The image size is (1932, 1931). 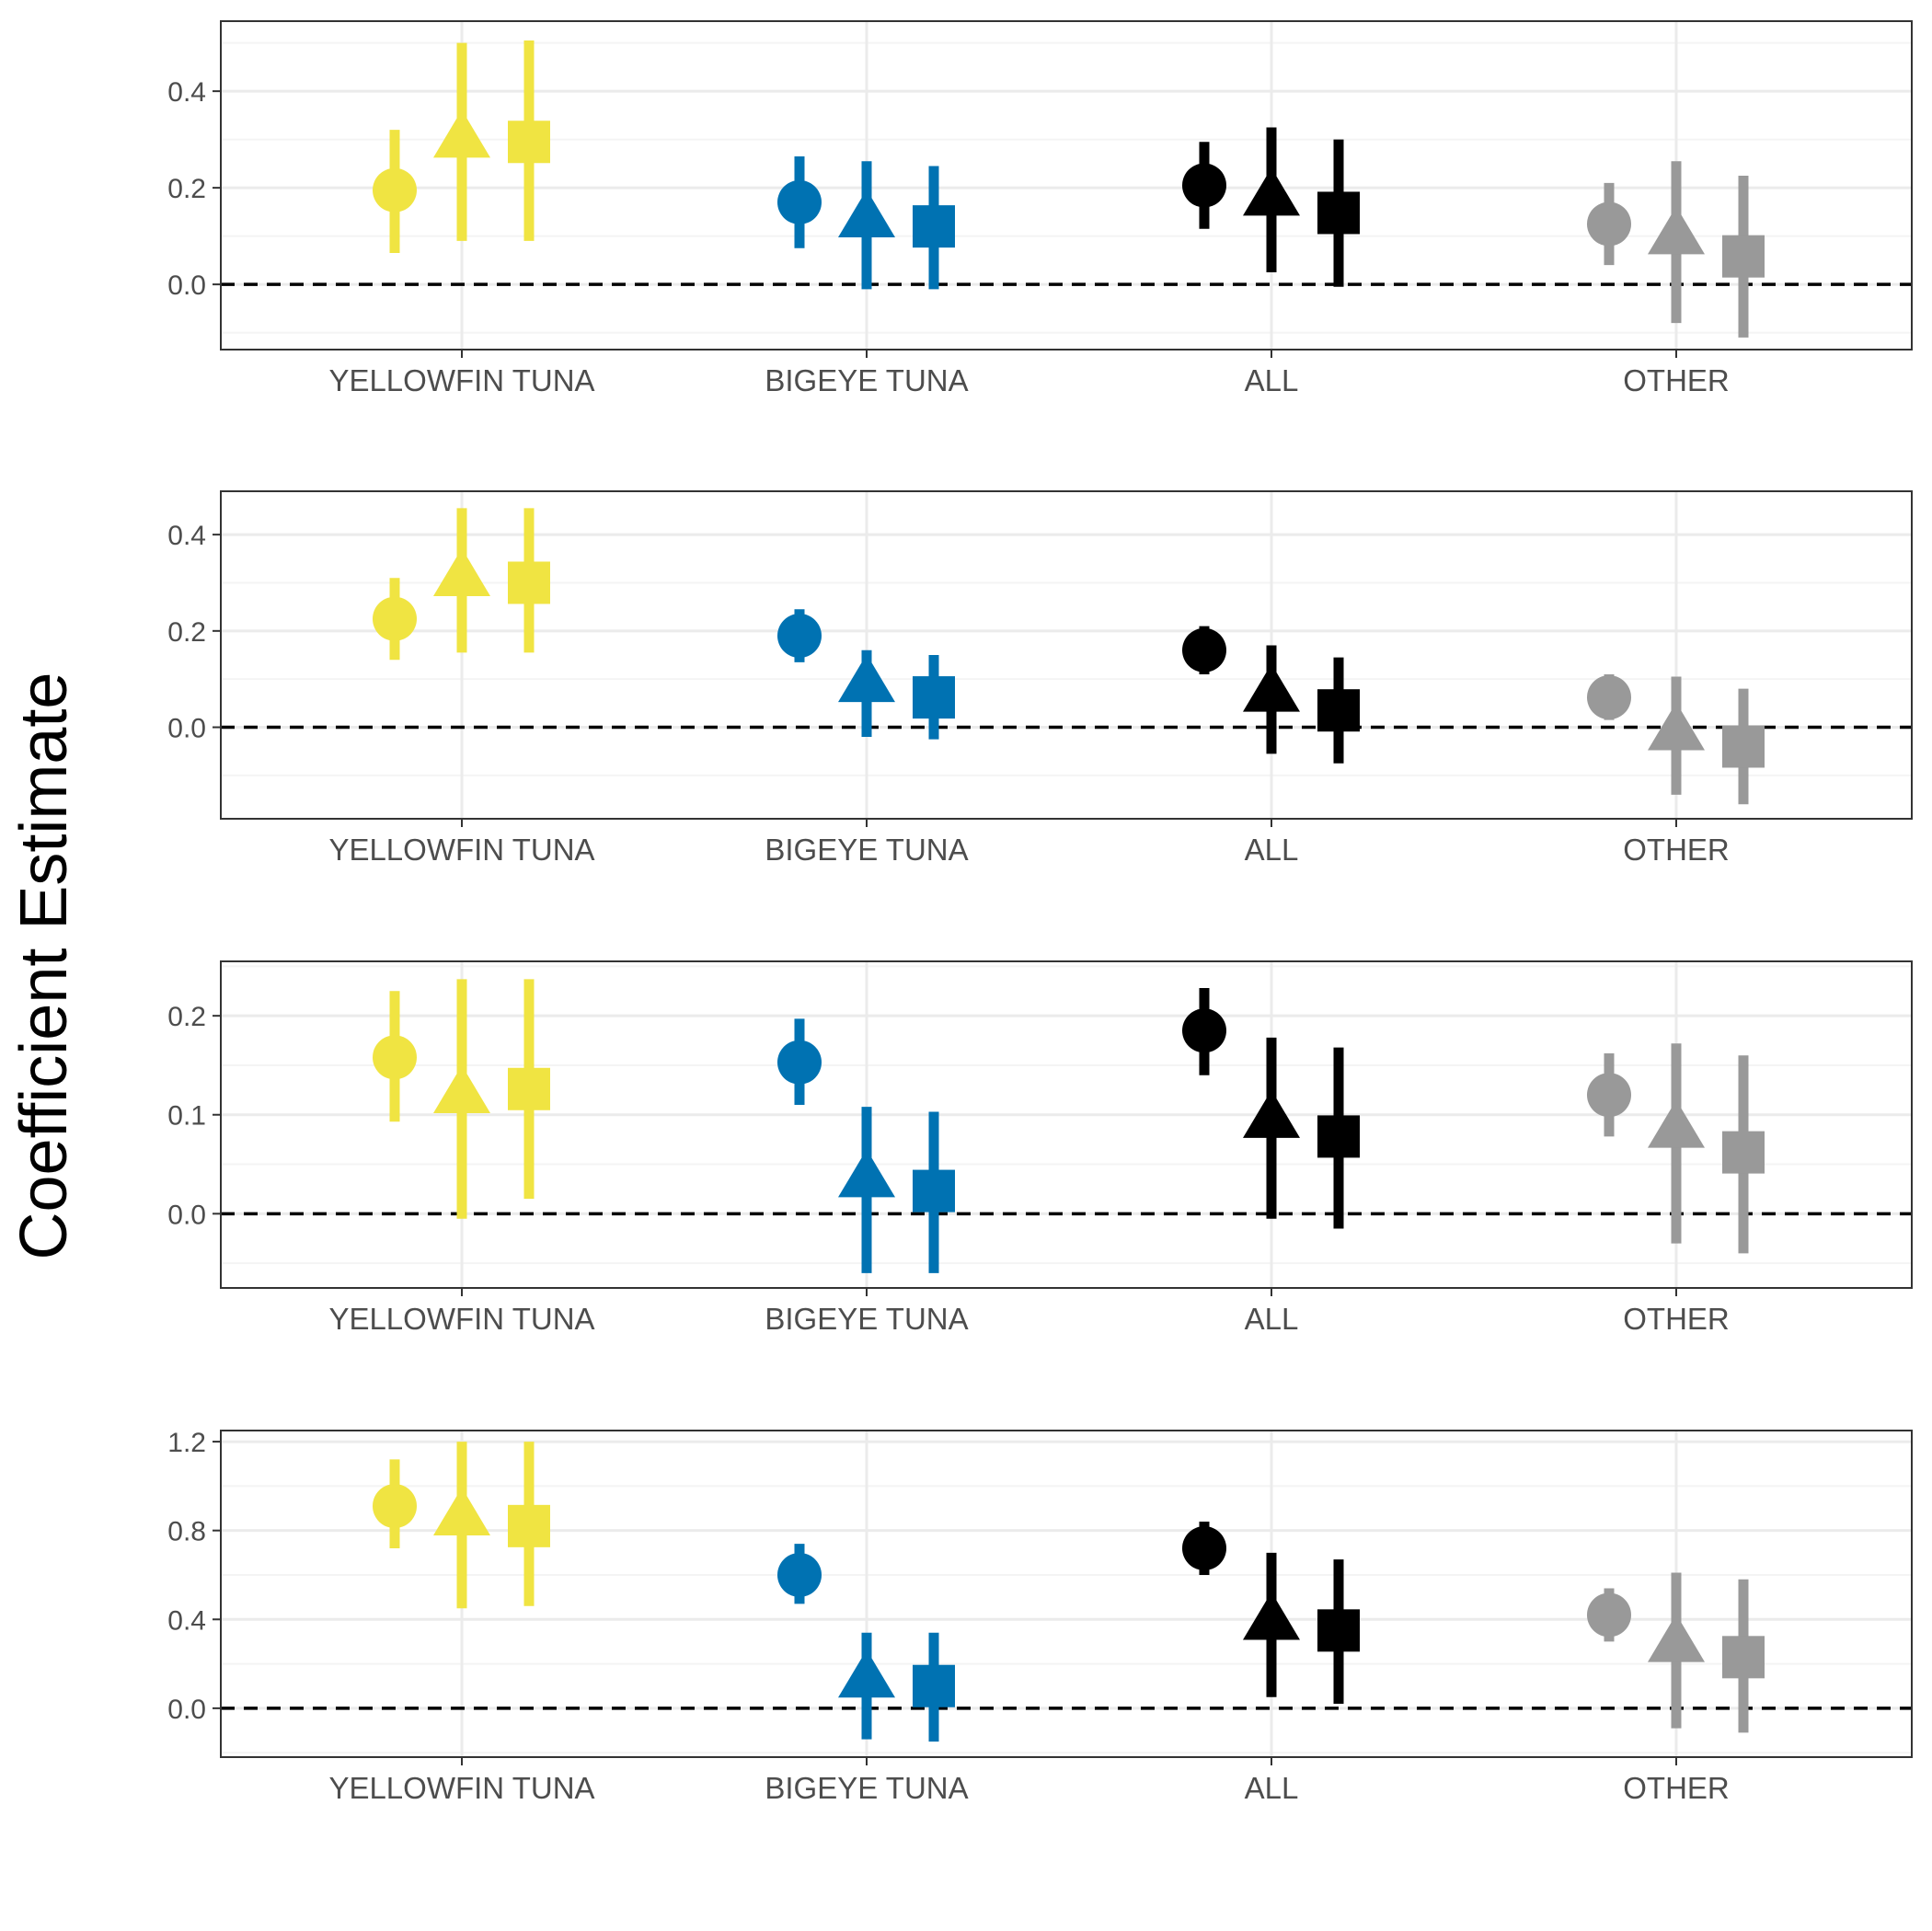 I want to click on y-tick-label: 0.8, so click(x=186, y=1532).